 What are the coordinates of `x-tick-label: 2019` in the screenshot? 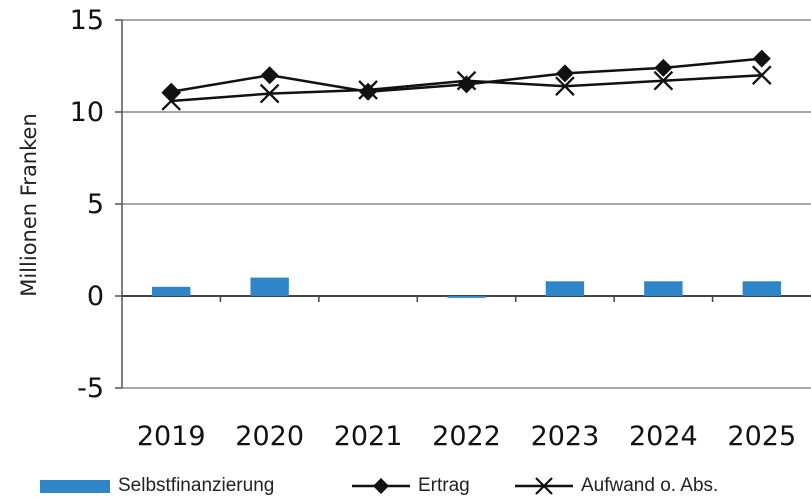 It's located at (171, 436).